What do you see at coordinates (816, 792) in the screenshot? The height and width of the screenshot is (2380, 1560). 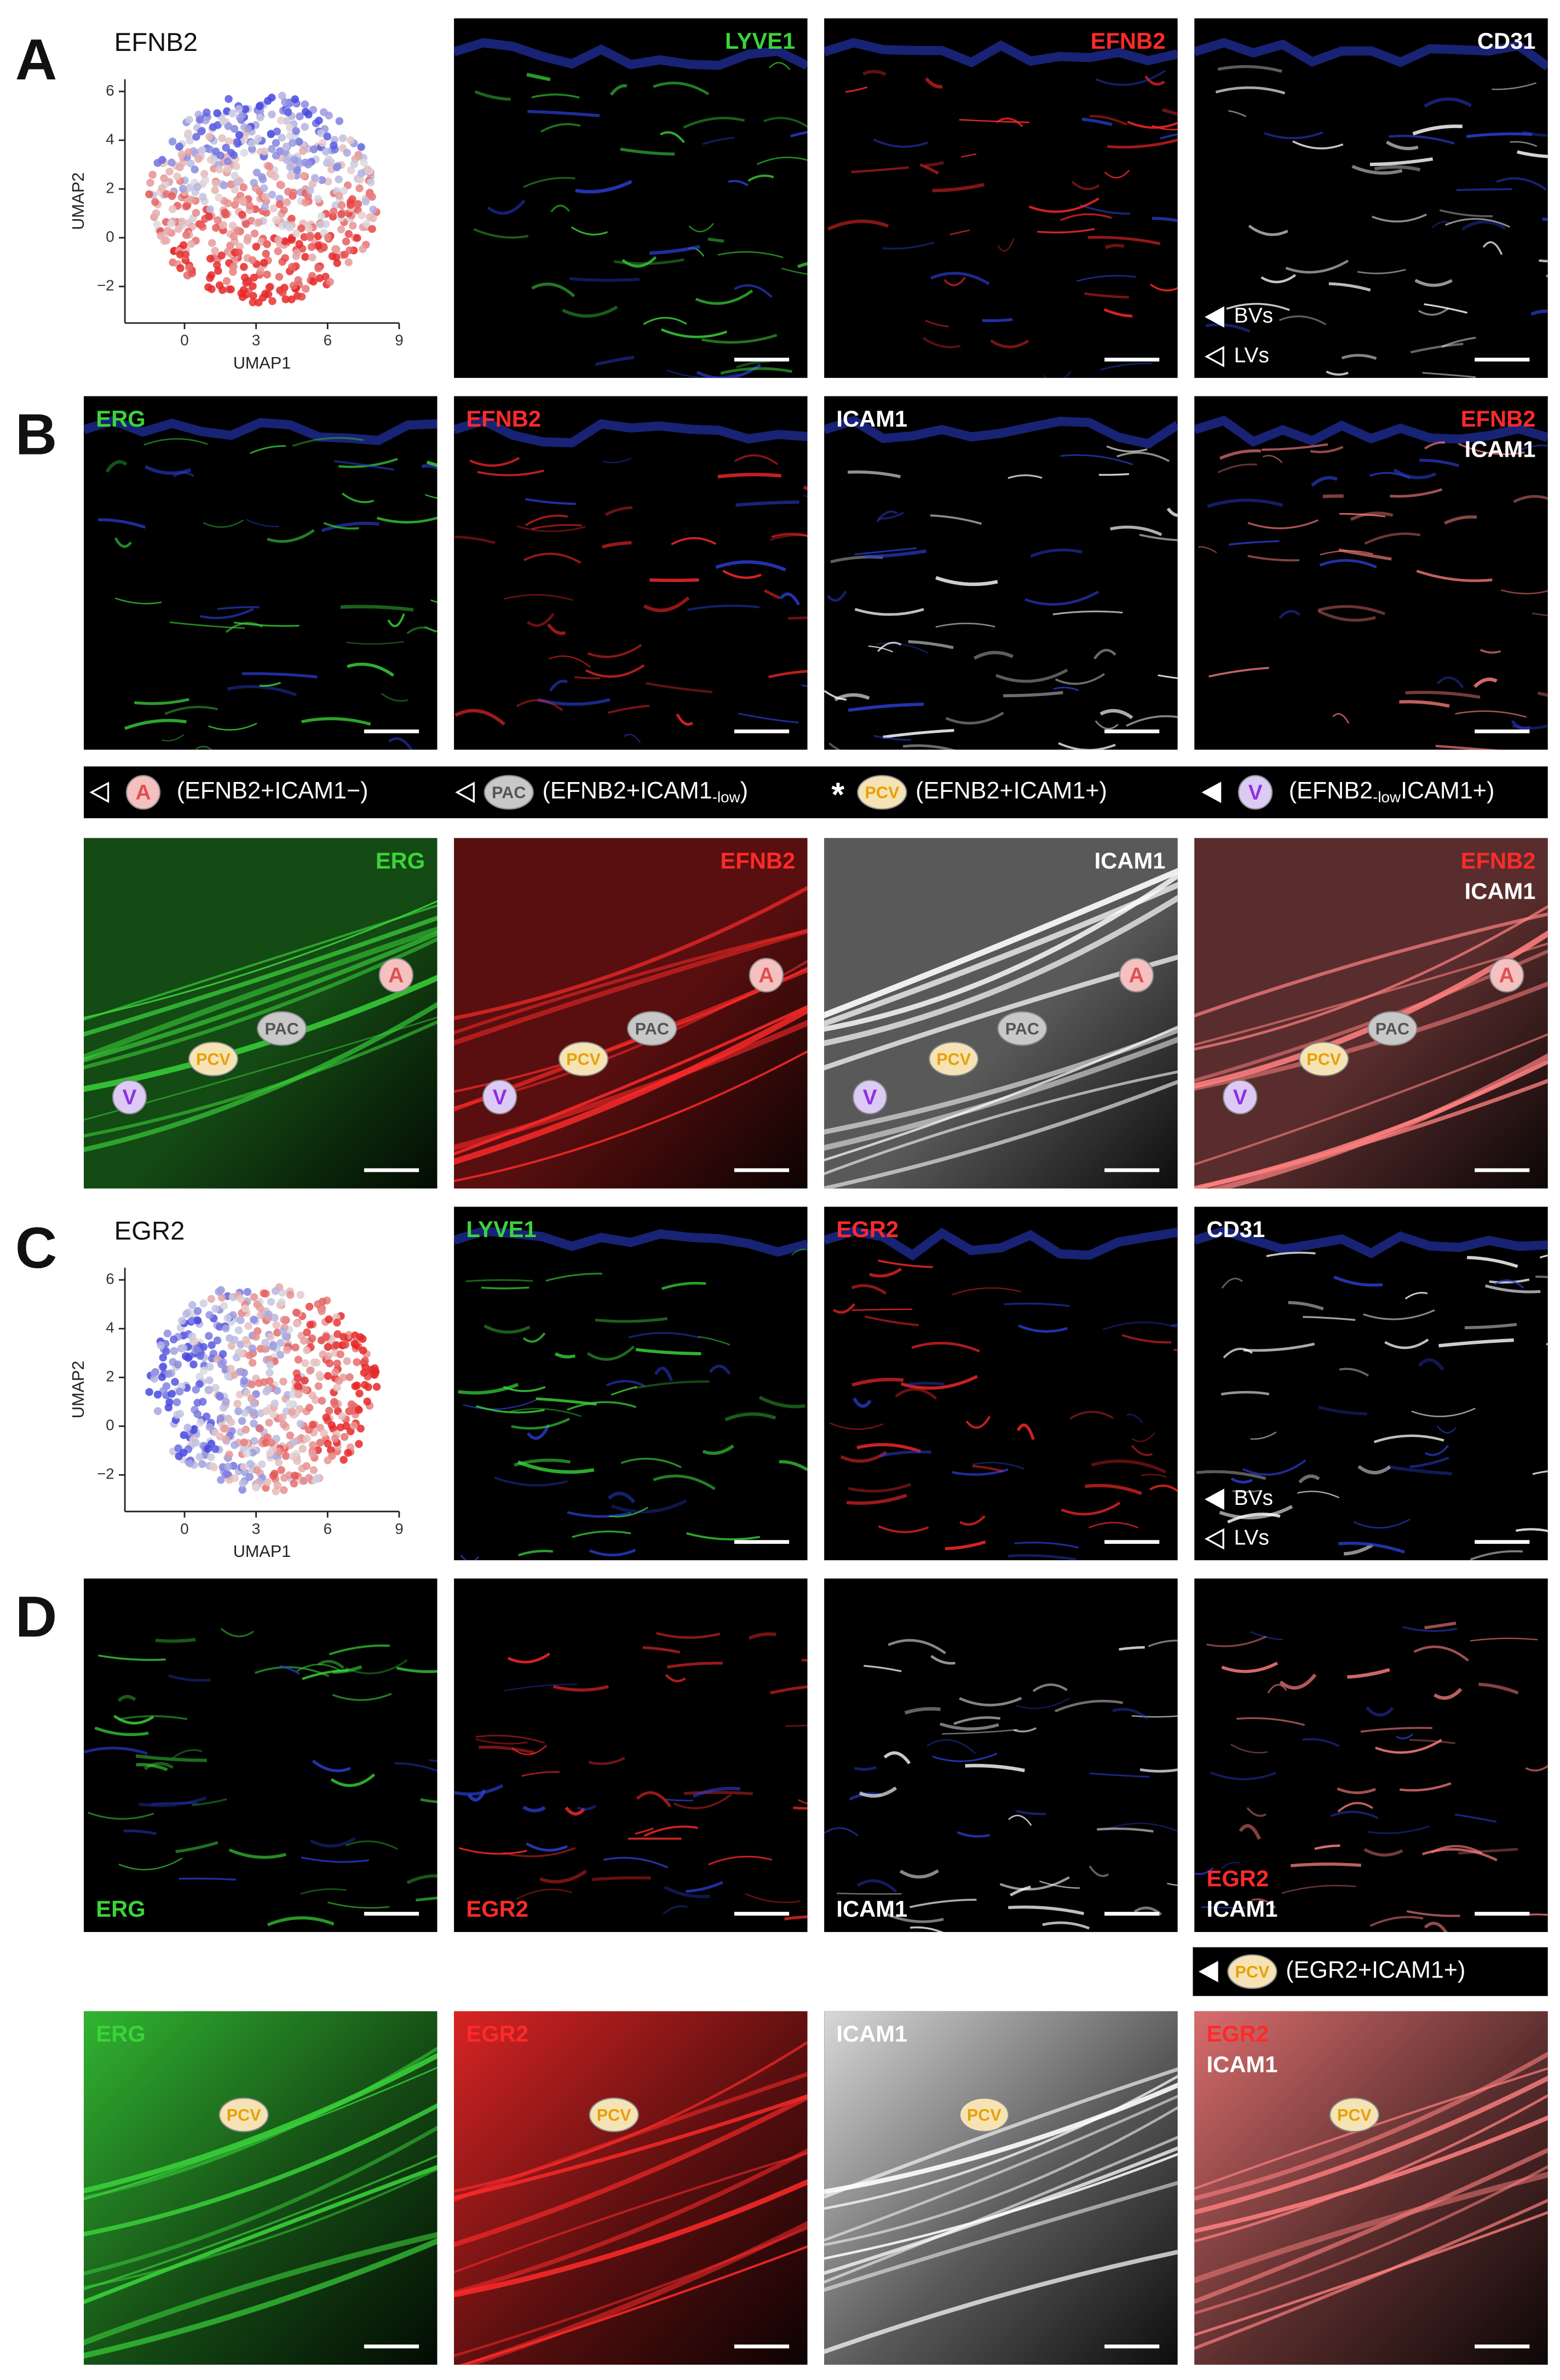 I see `legend-bar` at bounding box center [816, 792].